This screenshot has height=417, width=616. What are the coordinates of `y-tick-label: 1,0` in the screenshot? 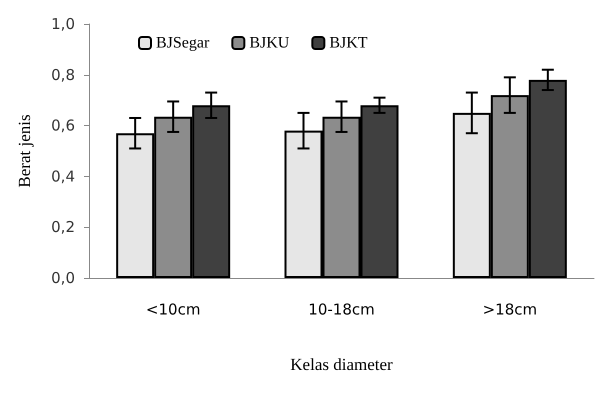 It's located at (63, 24).